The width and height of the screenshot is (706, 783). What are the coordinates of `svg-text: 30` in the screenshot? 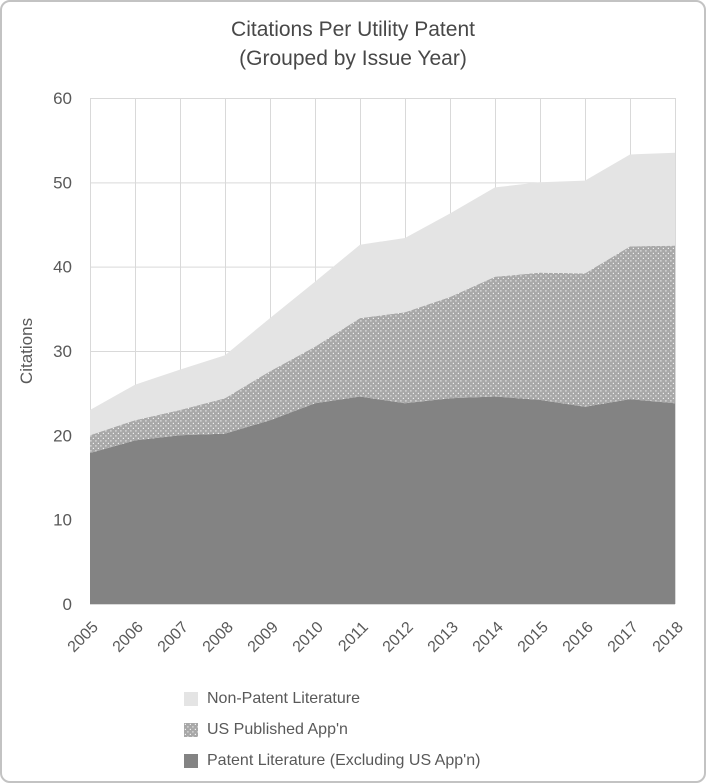 It's located at (62, 351).